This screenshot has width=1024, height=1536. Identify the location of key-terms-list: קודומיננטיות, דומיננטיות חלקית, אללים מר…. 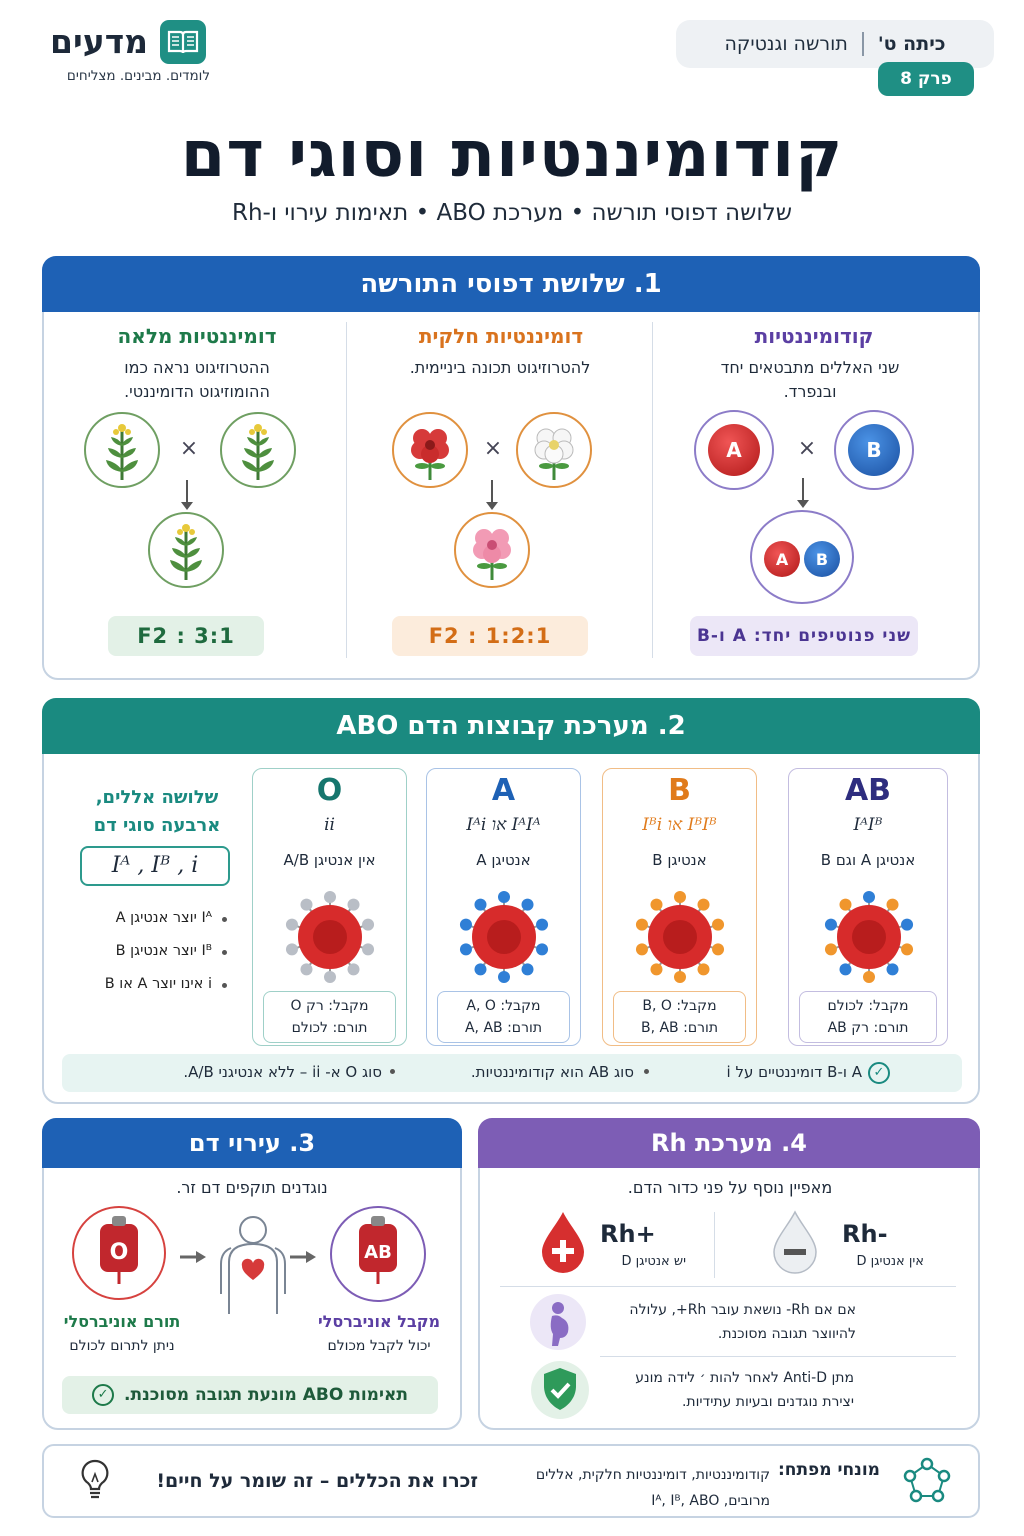
(652, 1488).